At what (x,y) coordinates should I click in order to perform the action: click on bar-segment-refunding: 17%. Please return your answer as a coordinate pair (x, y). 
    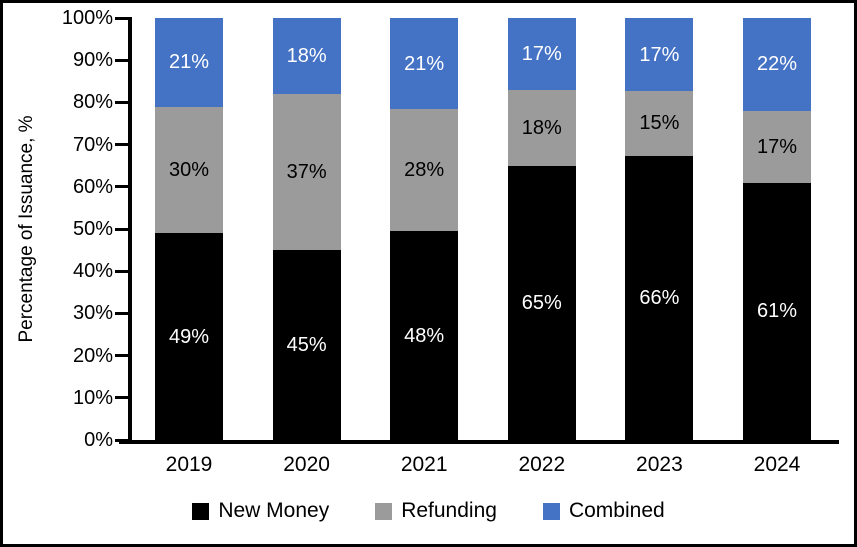
    Looking at the image, I should click on (777, 146).